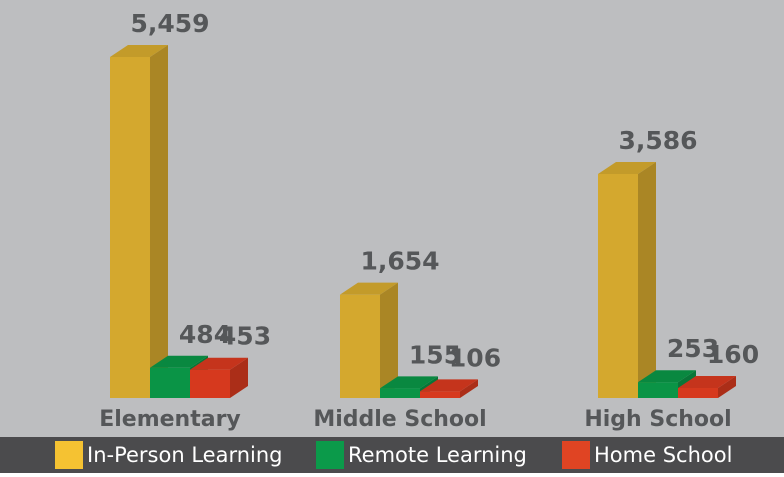 This screenshot has width=784, height=477. What do you see at coordinates (205, 334) in the screenshot?
I see `value-label: 484` at bounding box center [205, 334].